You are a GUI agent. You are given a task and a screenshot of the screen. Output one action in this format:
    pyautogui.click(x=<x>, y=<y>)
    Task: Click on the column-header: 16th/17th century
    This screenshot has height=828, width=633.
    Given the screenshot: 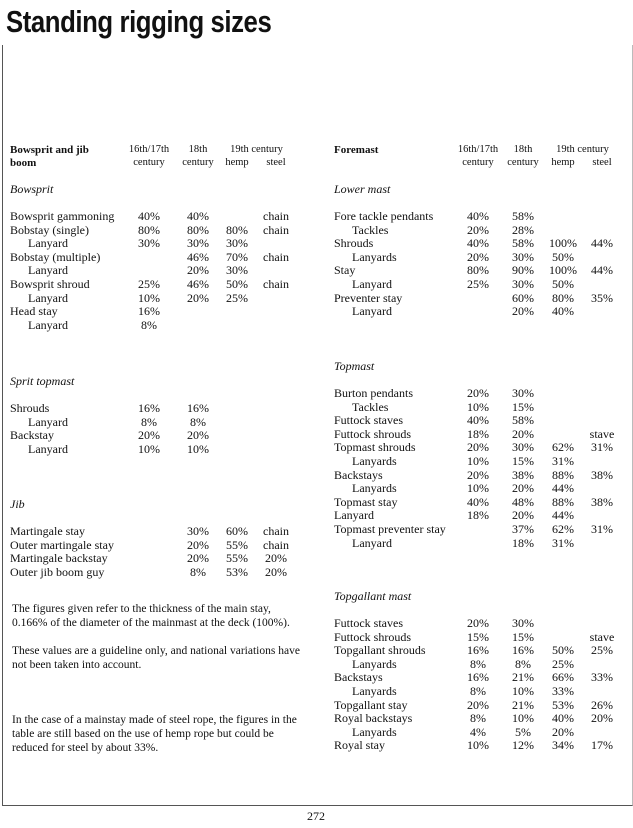 What is the action you would take?
    pyautogui.click(x=478, y=156)
    